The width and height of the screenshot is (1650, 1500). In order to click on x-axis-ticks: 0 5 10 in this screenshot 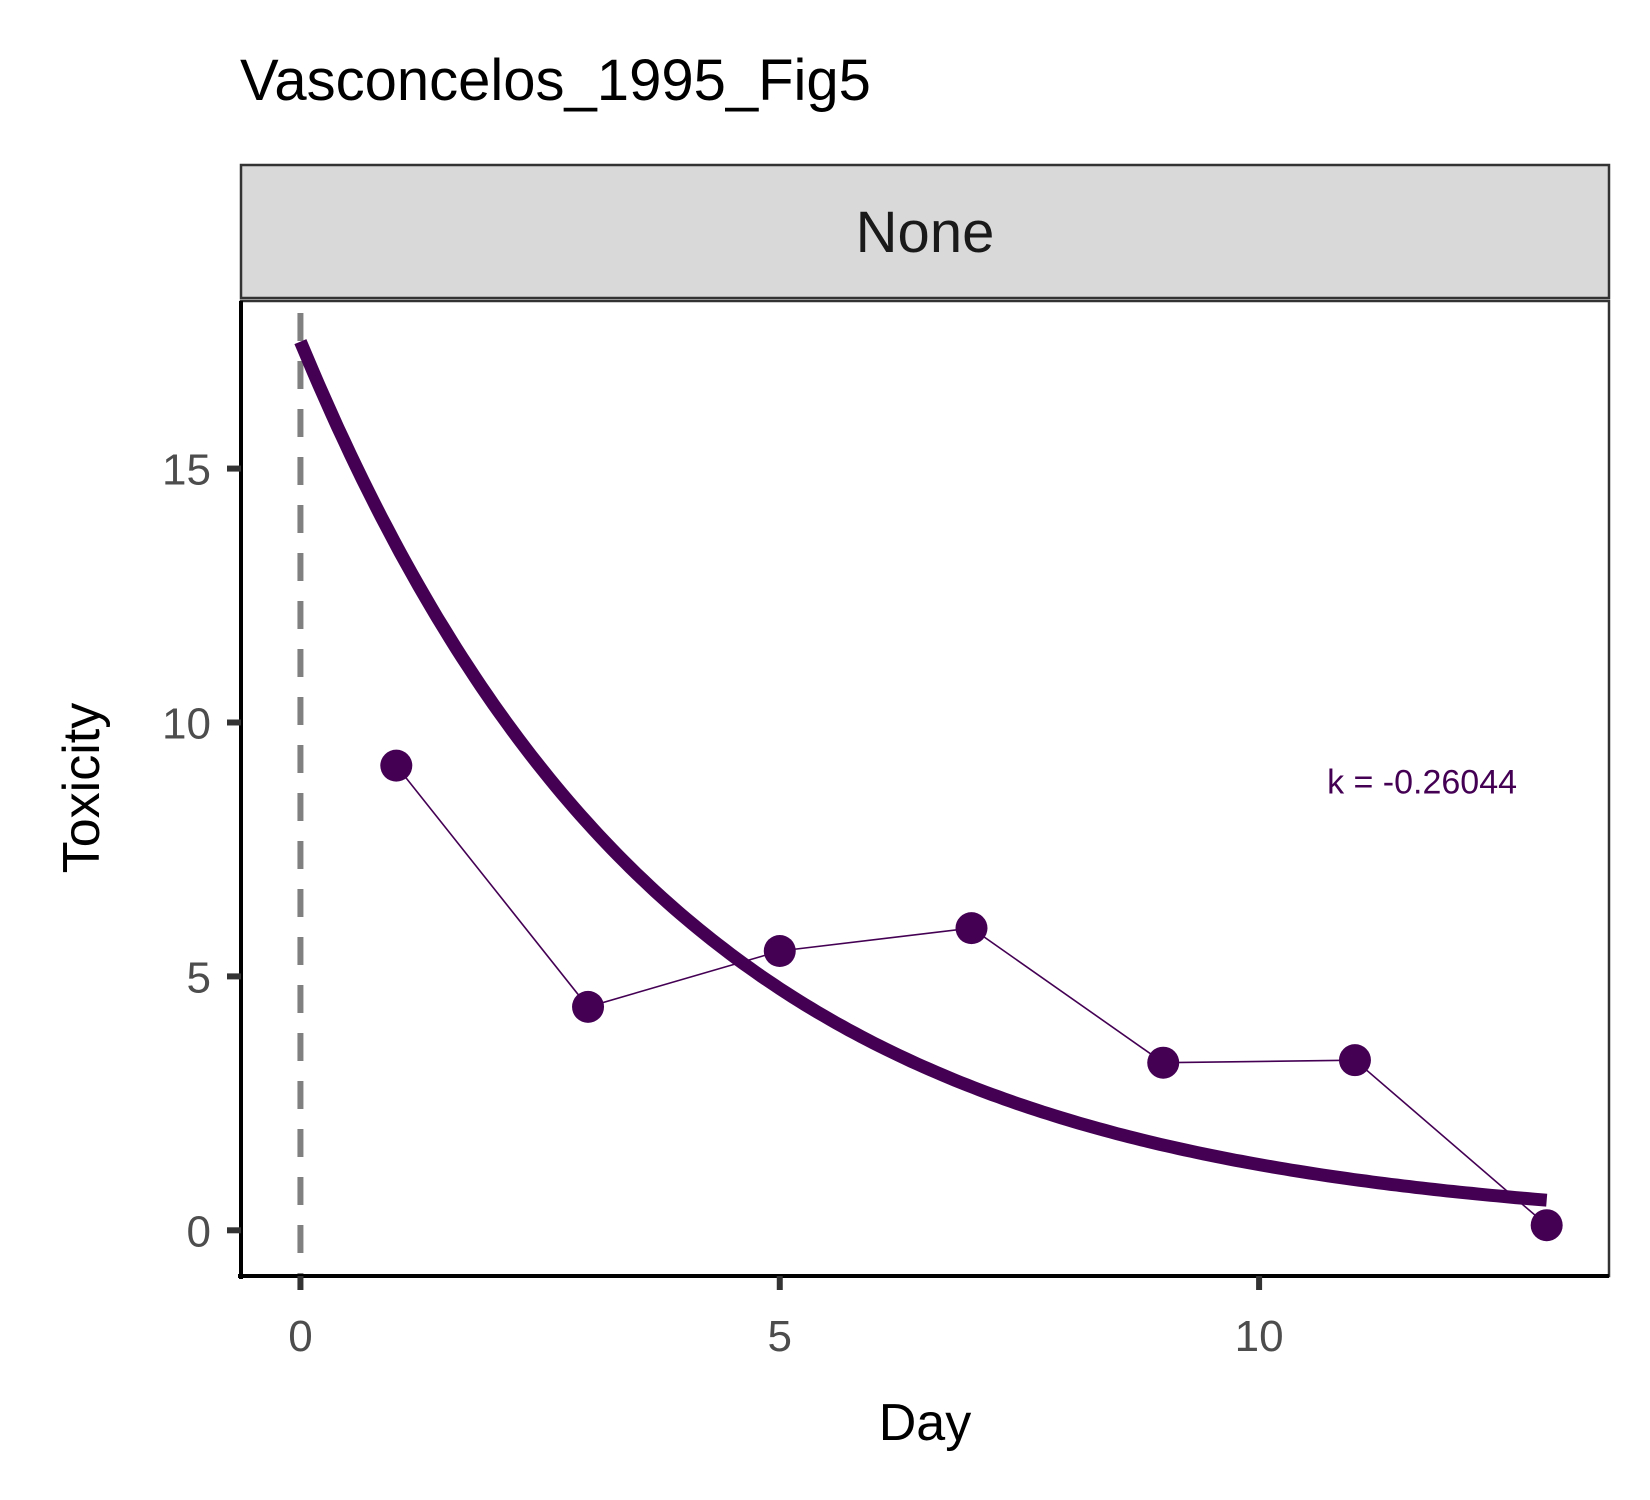, I will do `click(786, 1318)`.